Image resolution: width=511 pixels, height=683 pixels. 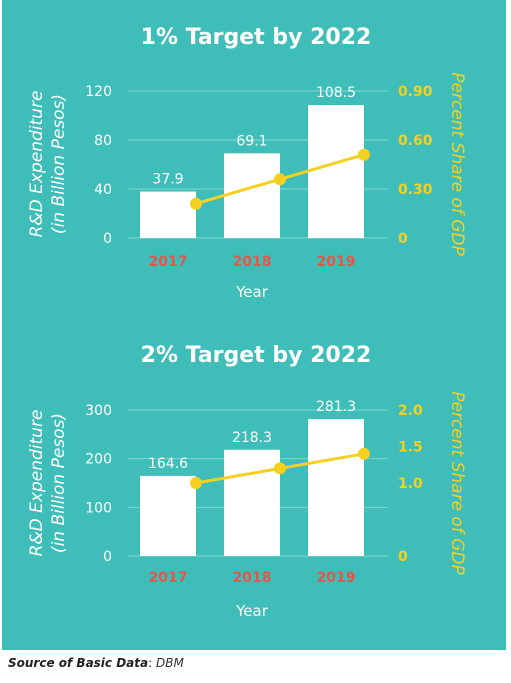 I want to click on right-tick-label: 1.5, so click(x=410, y=448).